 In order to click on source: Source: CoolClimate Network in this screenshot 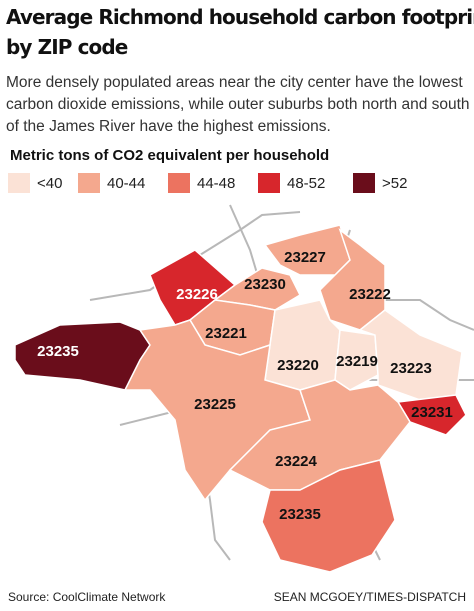, I will do `click(87, 597)`.